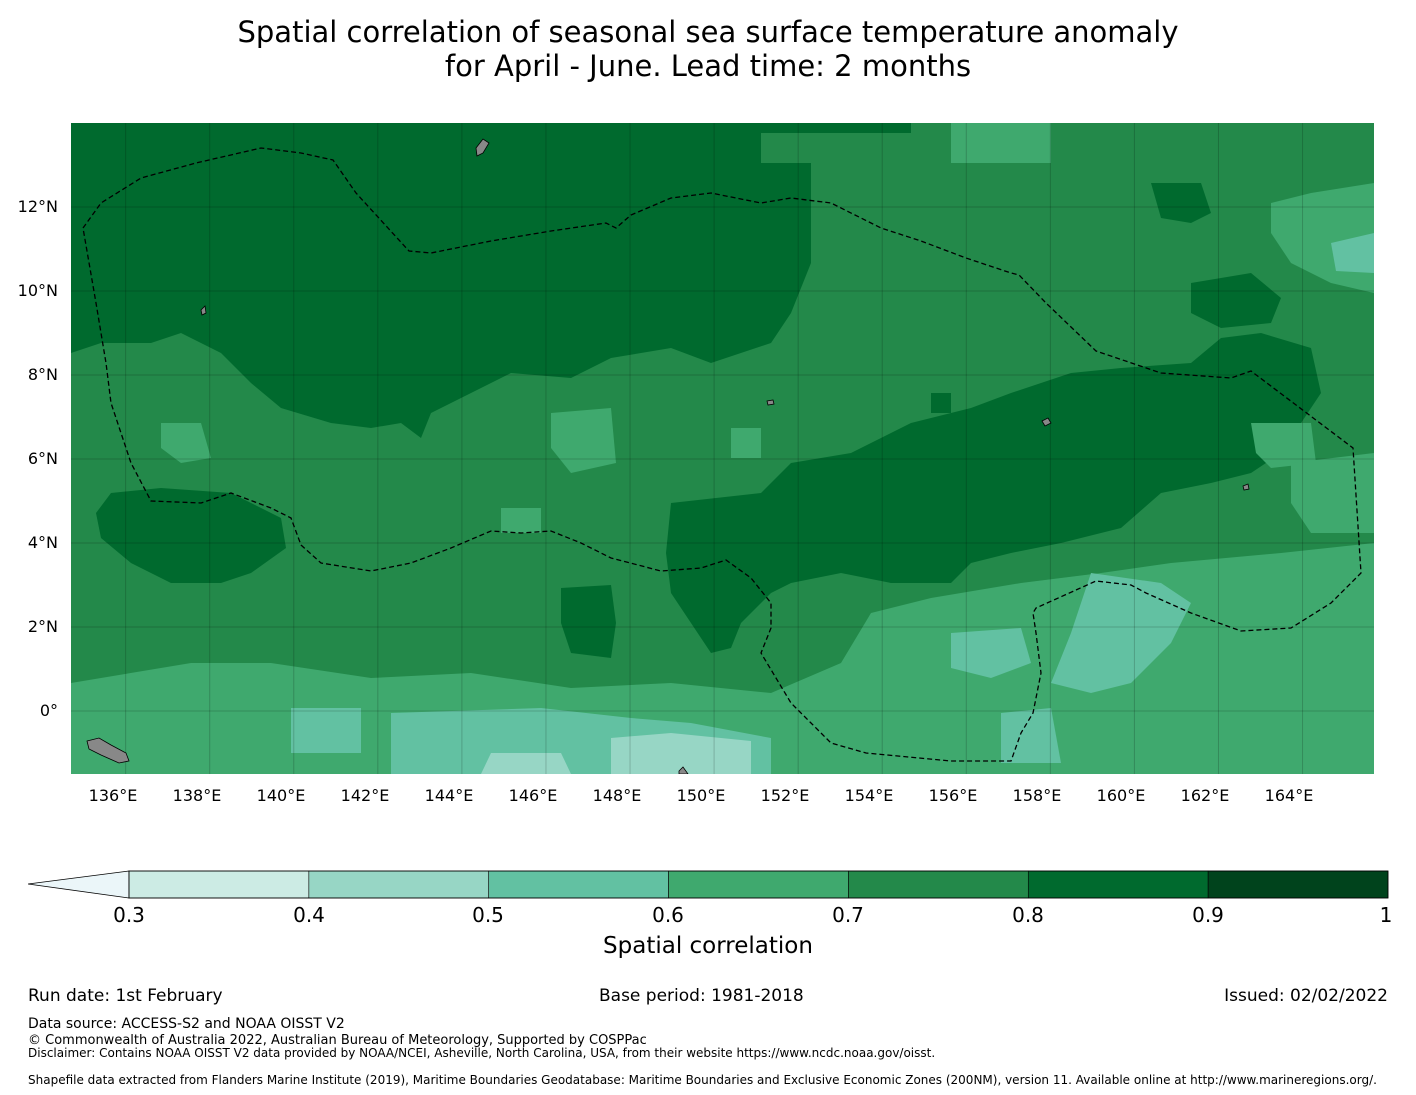  What do you see at coordinates (186, 1024) in the screenshot?
I see `data-source: Data source: ACCESS-S2 and NOAA OISST V2` at bounding box center [186, 1024].